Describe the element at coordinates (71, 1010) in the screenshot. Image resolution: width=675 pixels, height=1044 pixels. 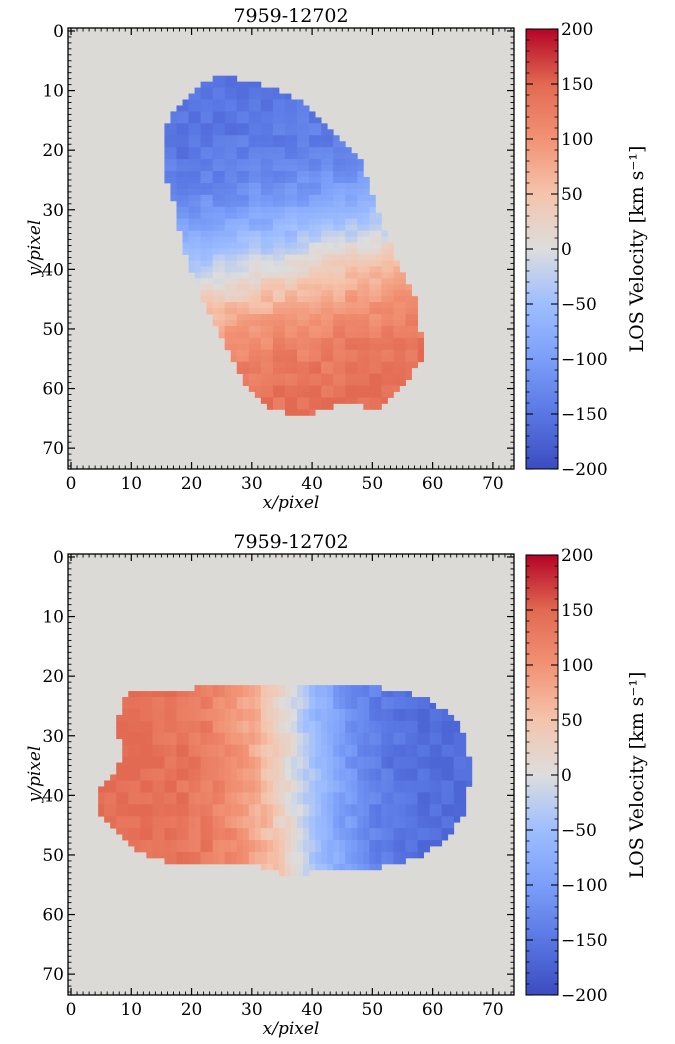
I see `x-tick-label: 0` at that location.